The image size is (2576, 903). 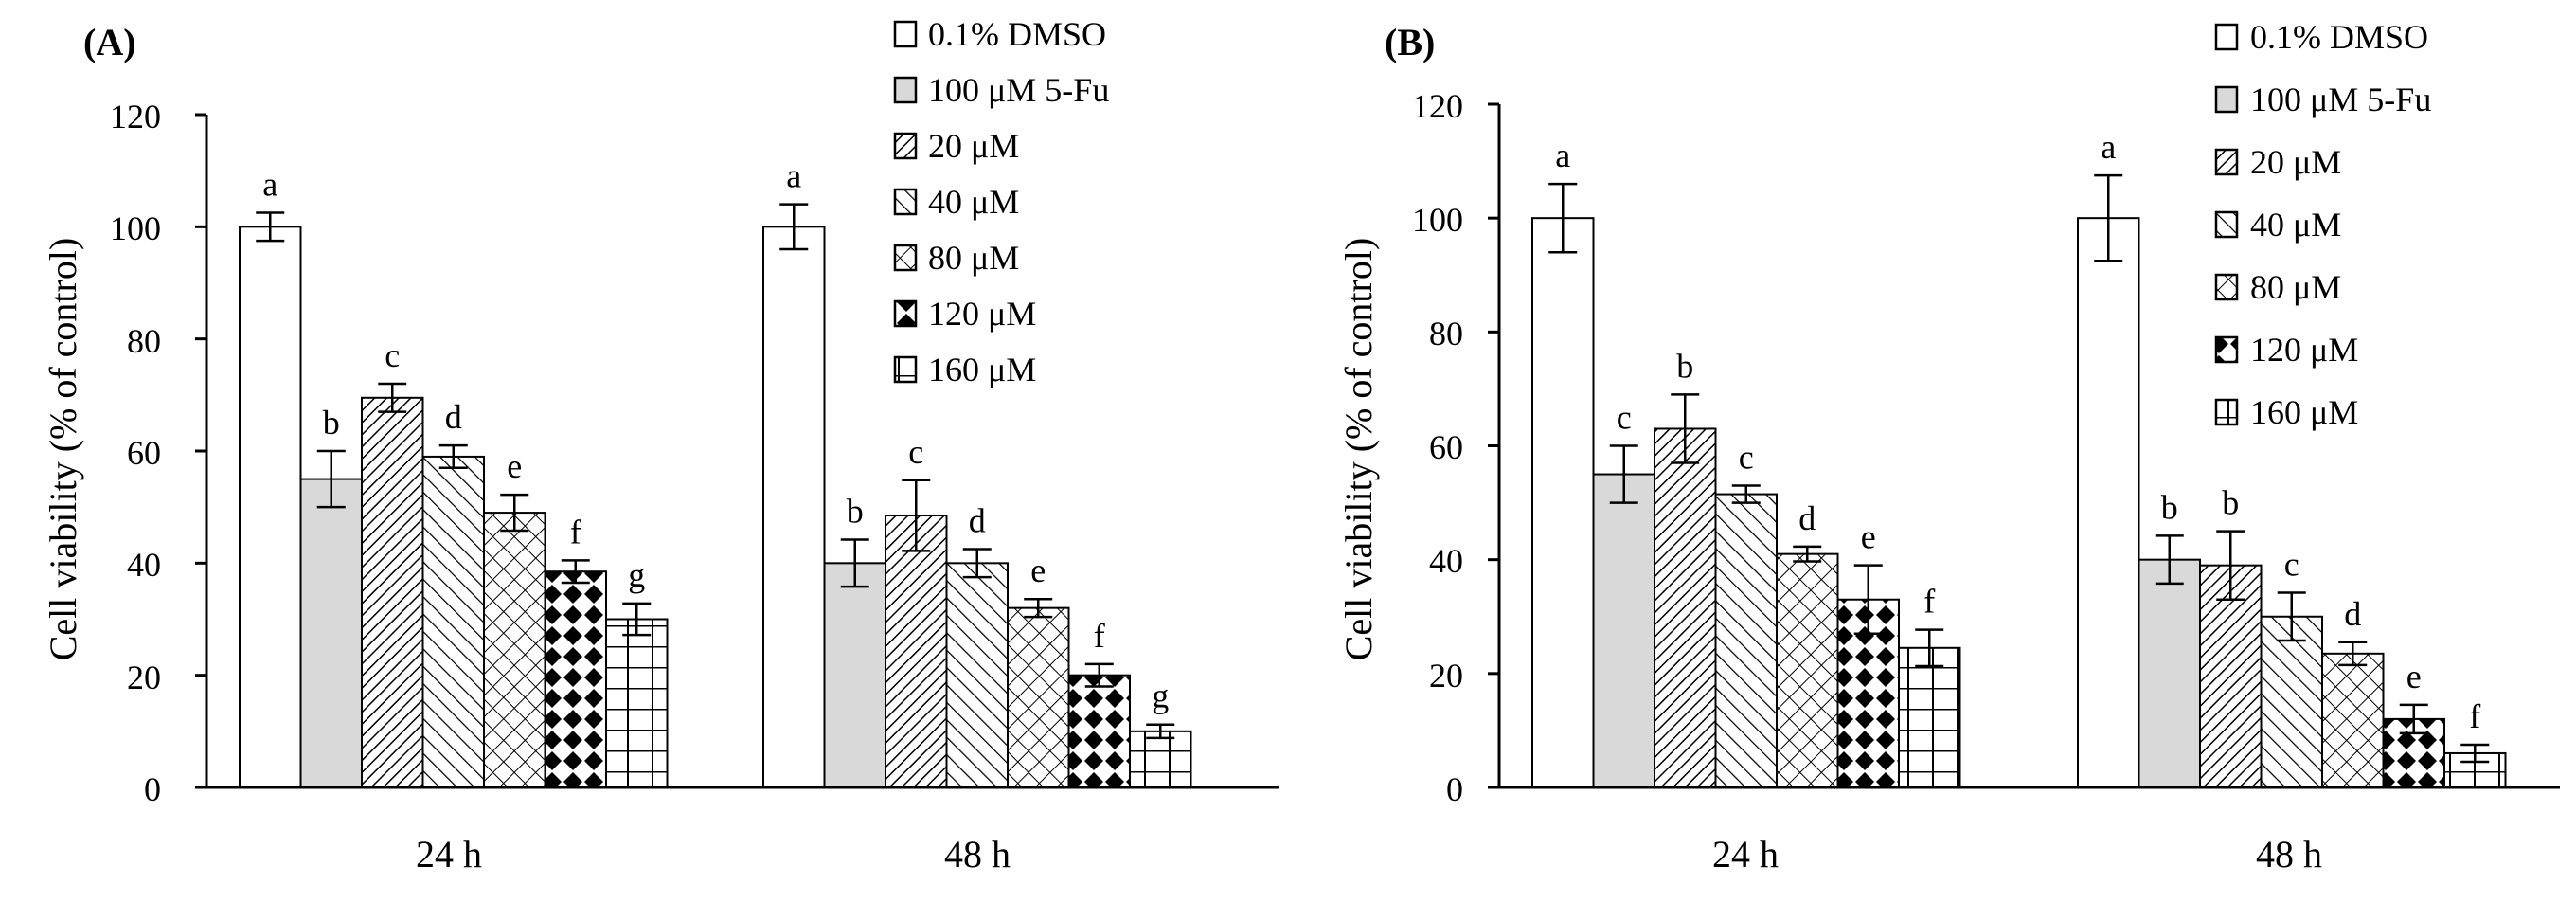 I want to click on panel-a-legend-label: 120 μM, so click(x=982, y=314).